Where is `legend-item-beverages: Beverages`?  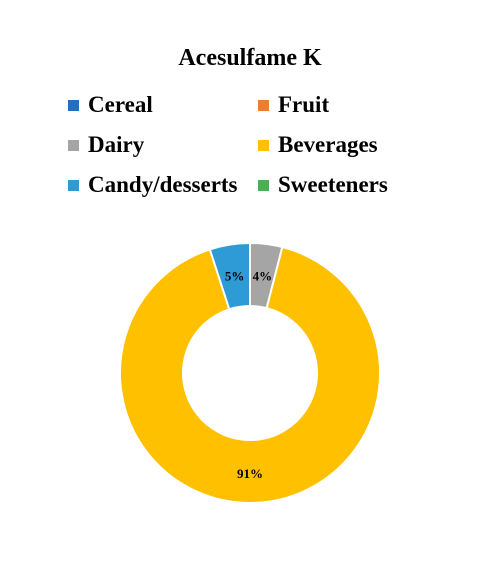
legend-item-beverages: Beverages is located at coordinates (318, 145).